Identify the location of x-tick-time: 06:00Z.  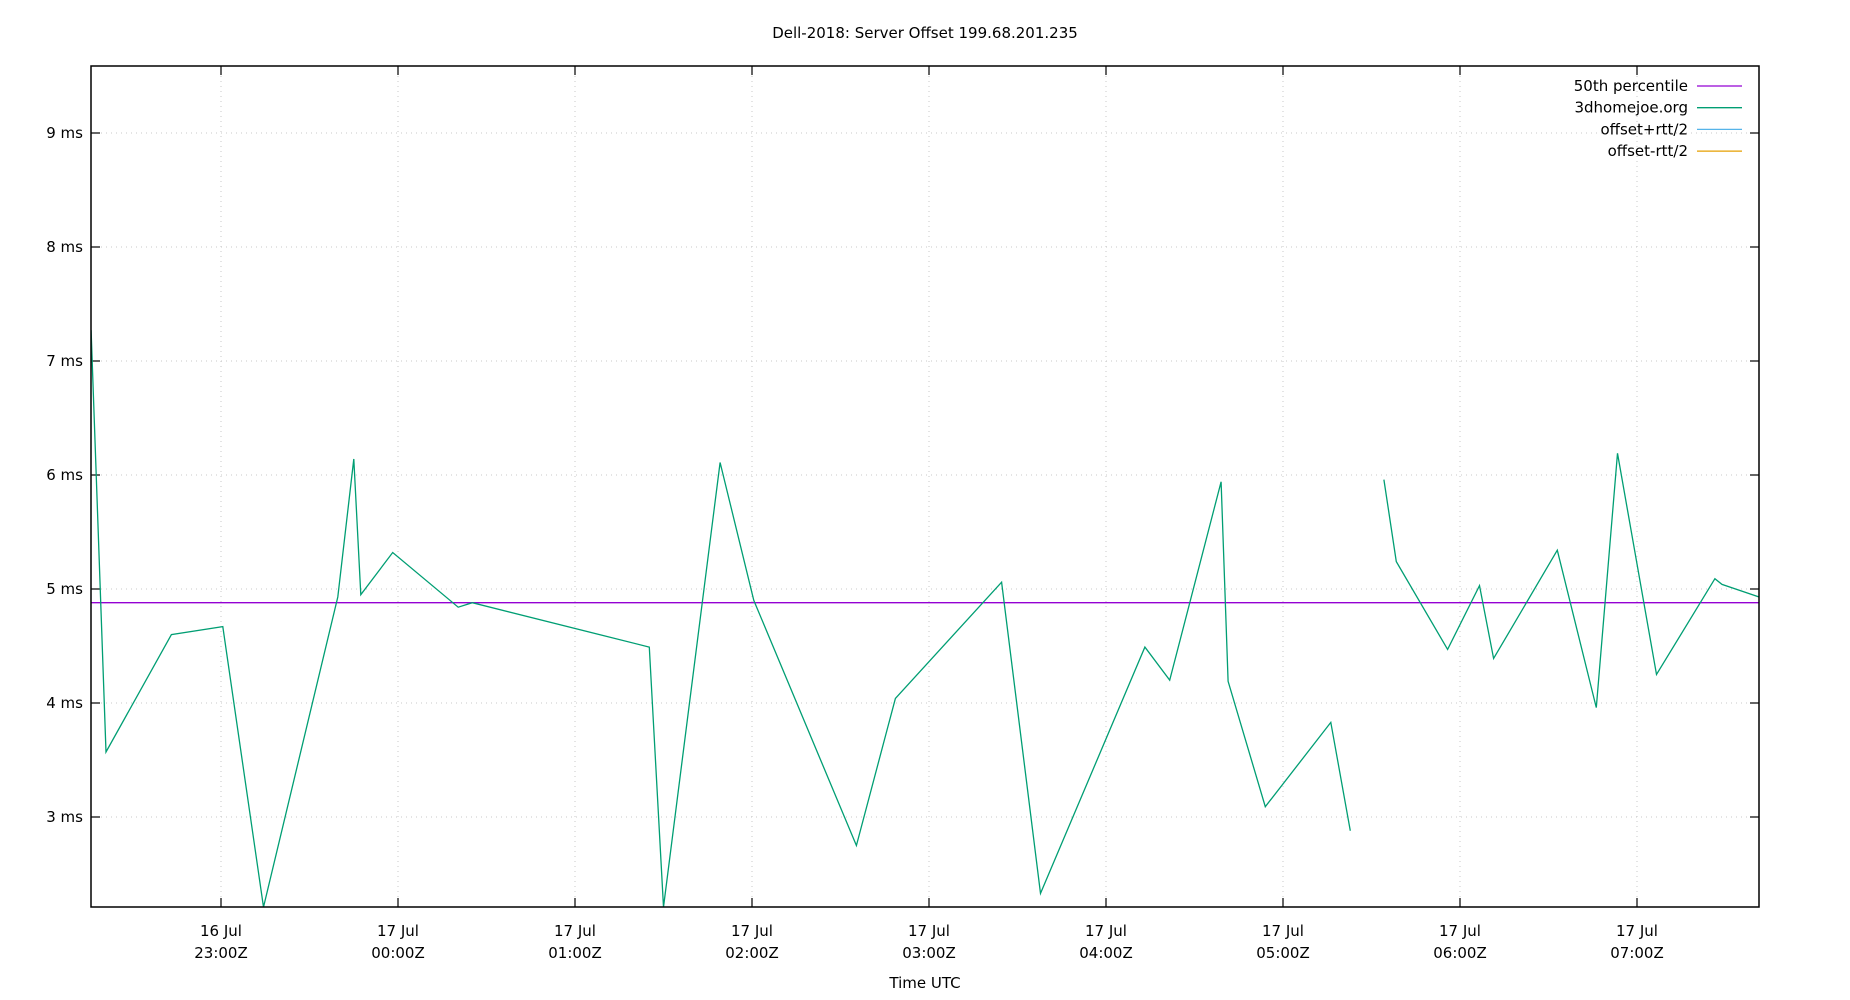
(1460, 953).